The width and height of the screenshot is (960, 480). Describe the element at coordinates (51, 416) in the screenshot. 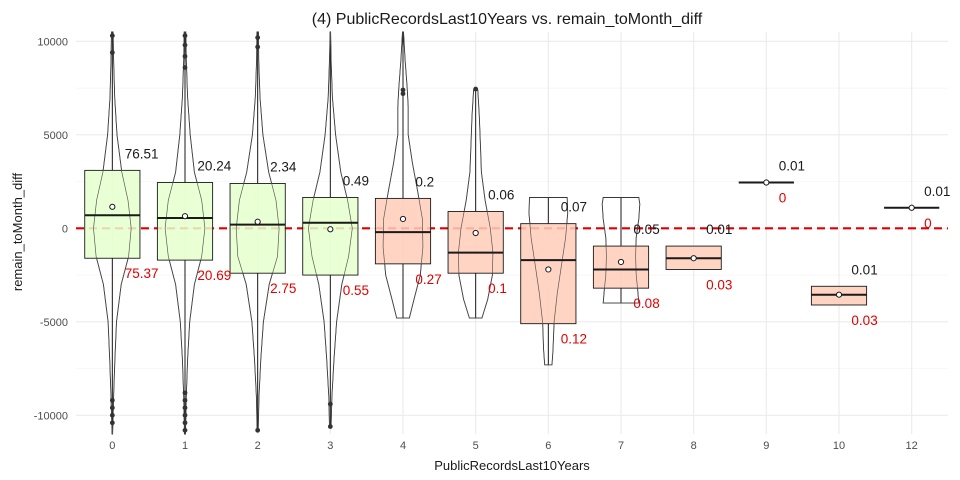

I see `y-tick-label: -10000` at that location.